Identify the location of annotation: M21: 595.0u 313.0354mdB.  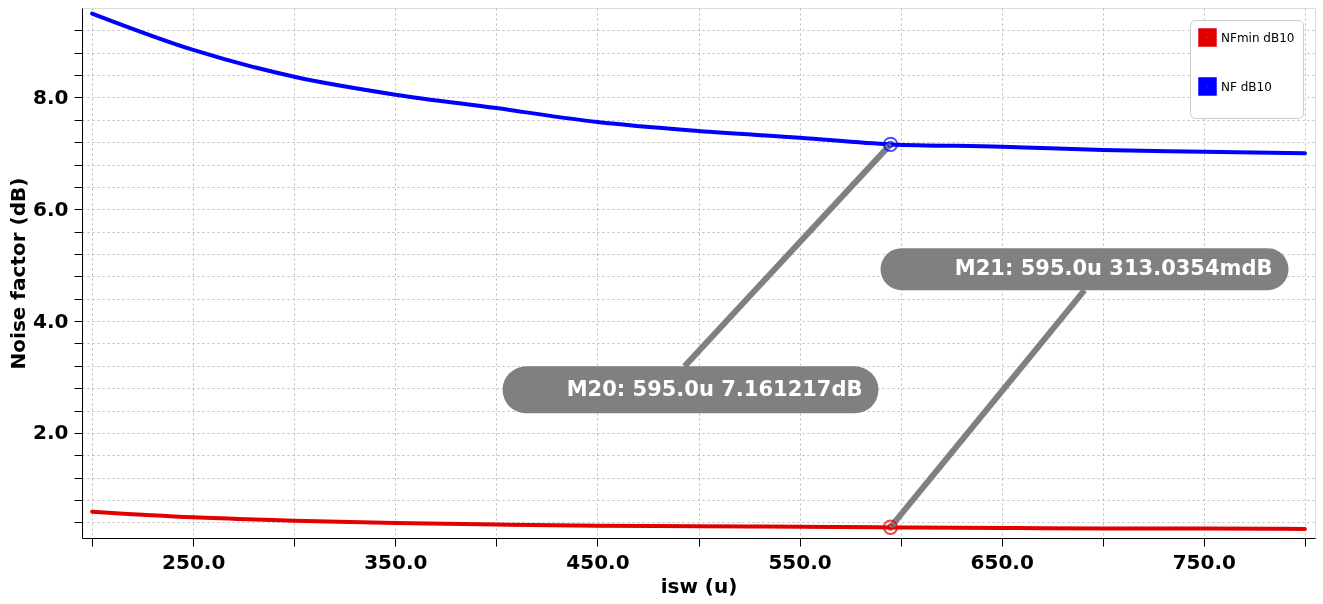
(1113, 268).